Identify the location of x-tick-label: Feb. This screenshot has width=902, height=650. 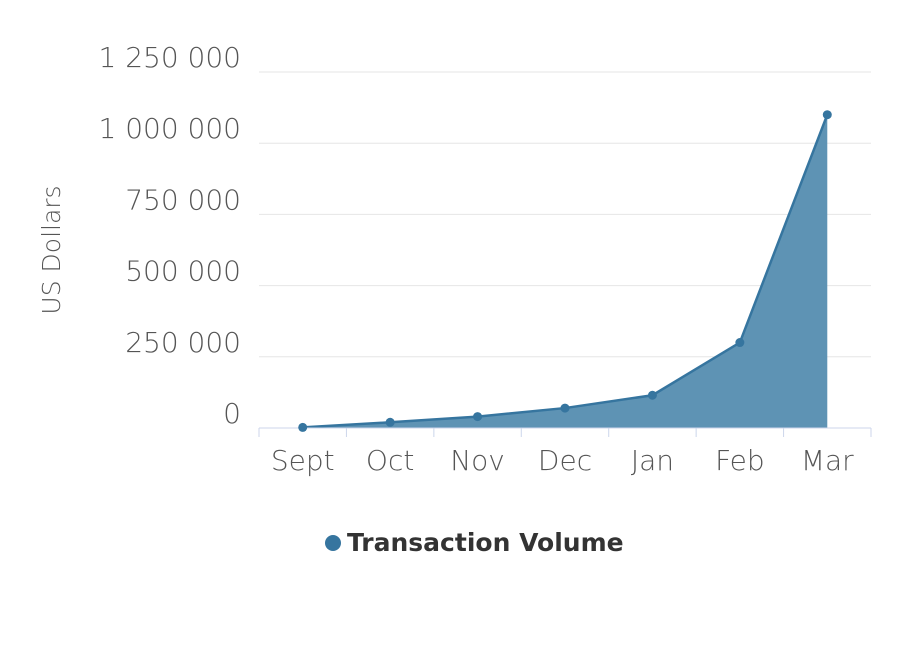
(740, 460).